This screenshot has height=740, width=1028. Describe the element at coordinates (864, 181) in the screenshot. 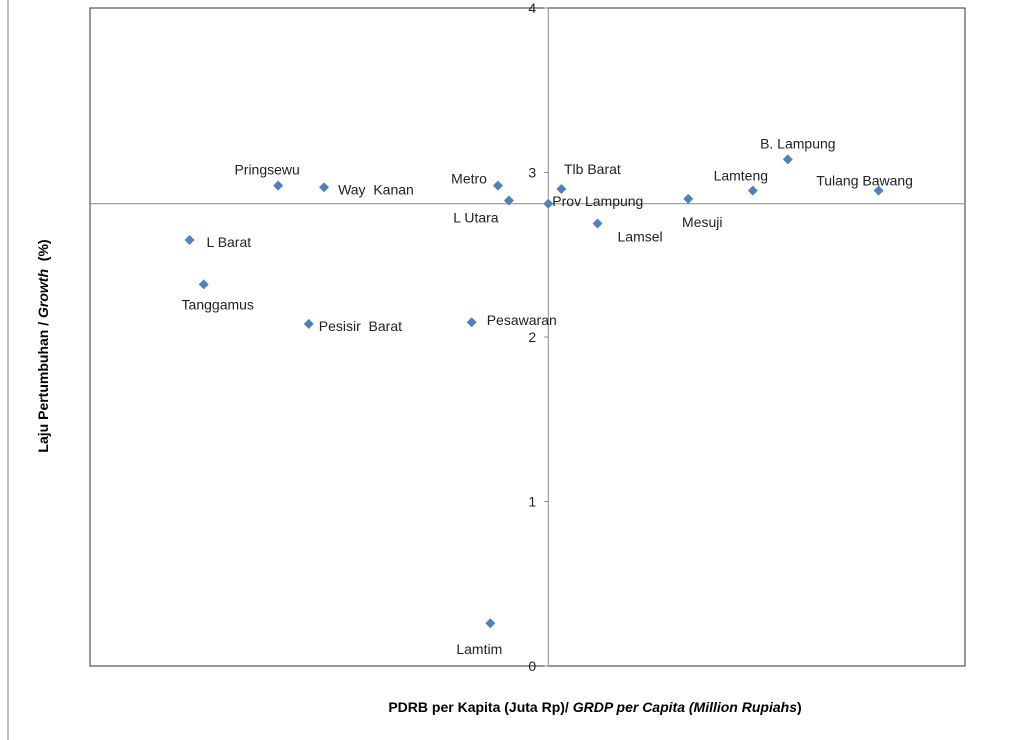

I see `point-label: Tulang Bawang` at that location.